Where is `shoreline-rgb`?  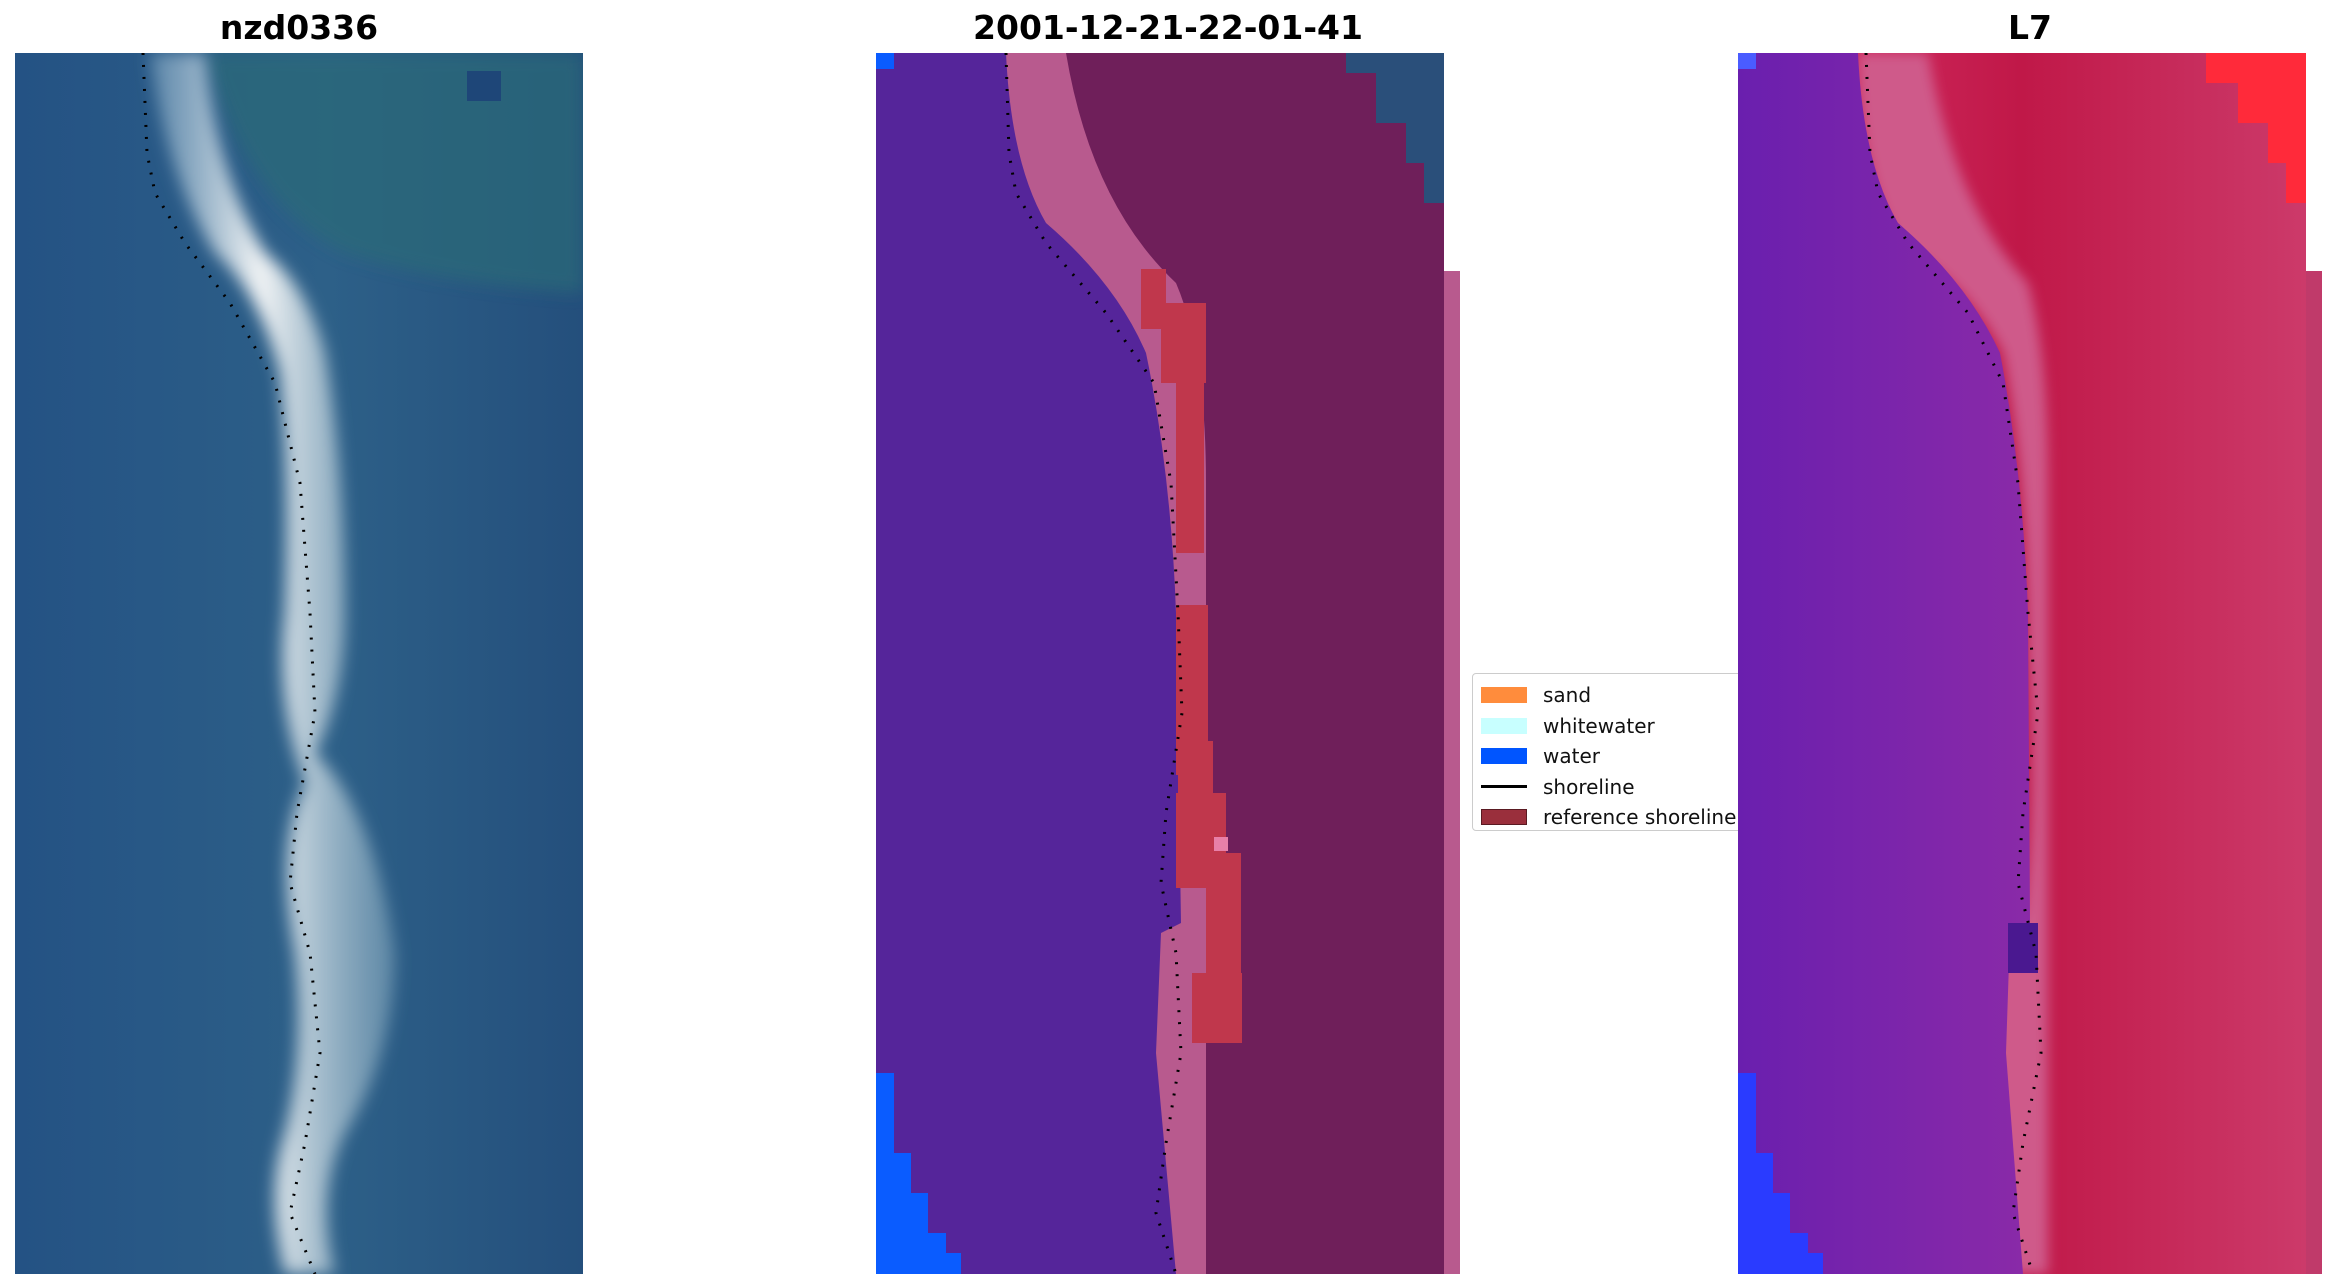
shoreline-rgb is located at coordinates (231, 663).